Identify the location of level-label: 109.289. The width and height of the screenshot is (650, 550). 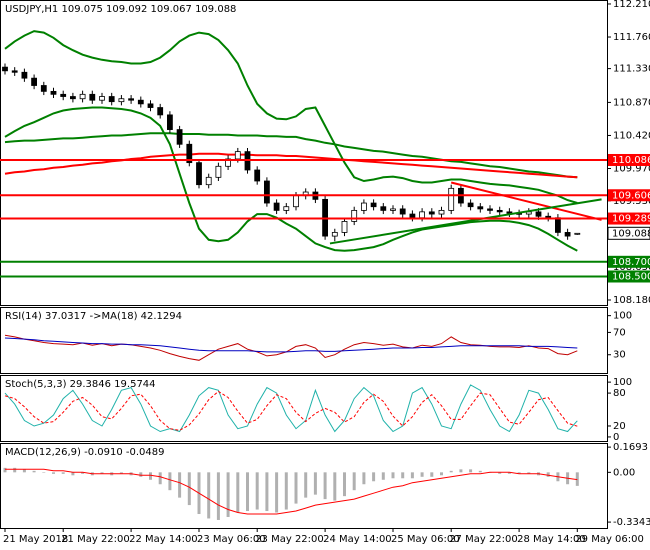
(631, 219).